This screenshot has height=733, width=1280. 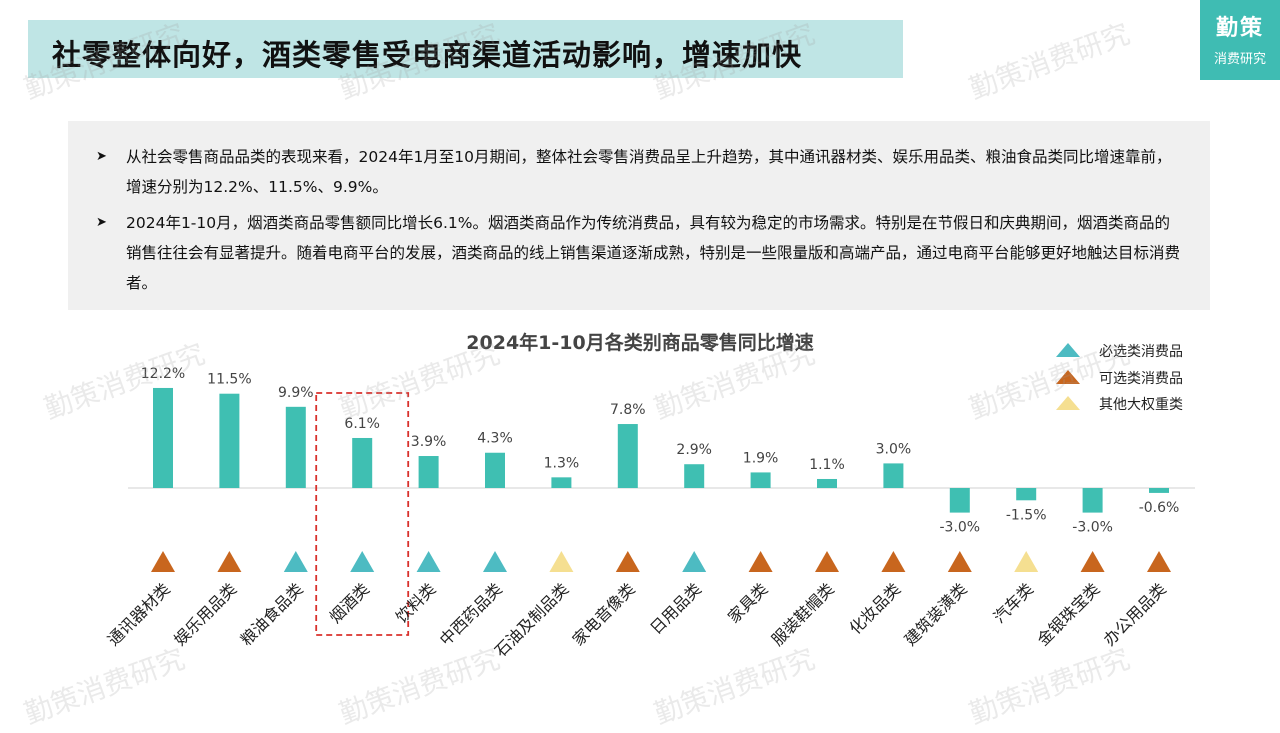 I want to click on data-label: 1.9%, so click(x=761, y=458).